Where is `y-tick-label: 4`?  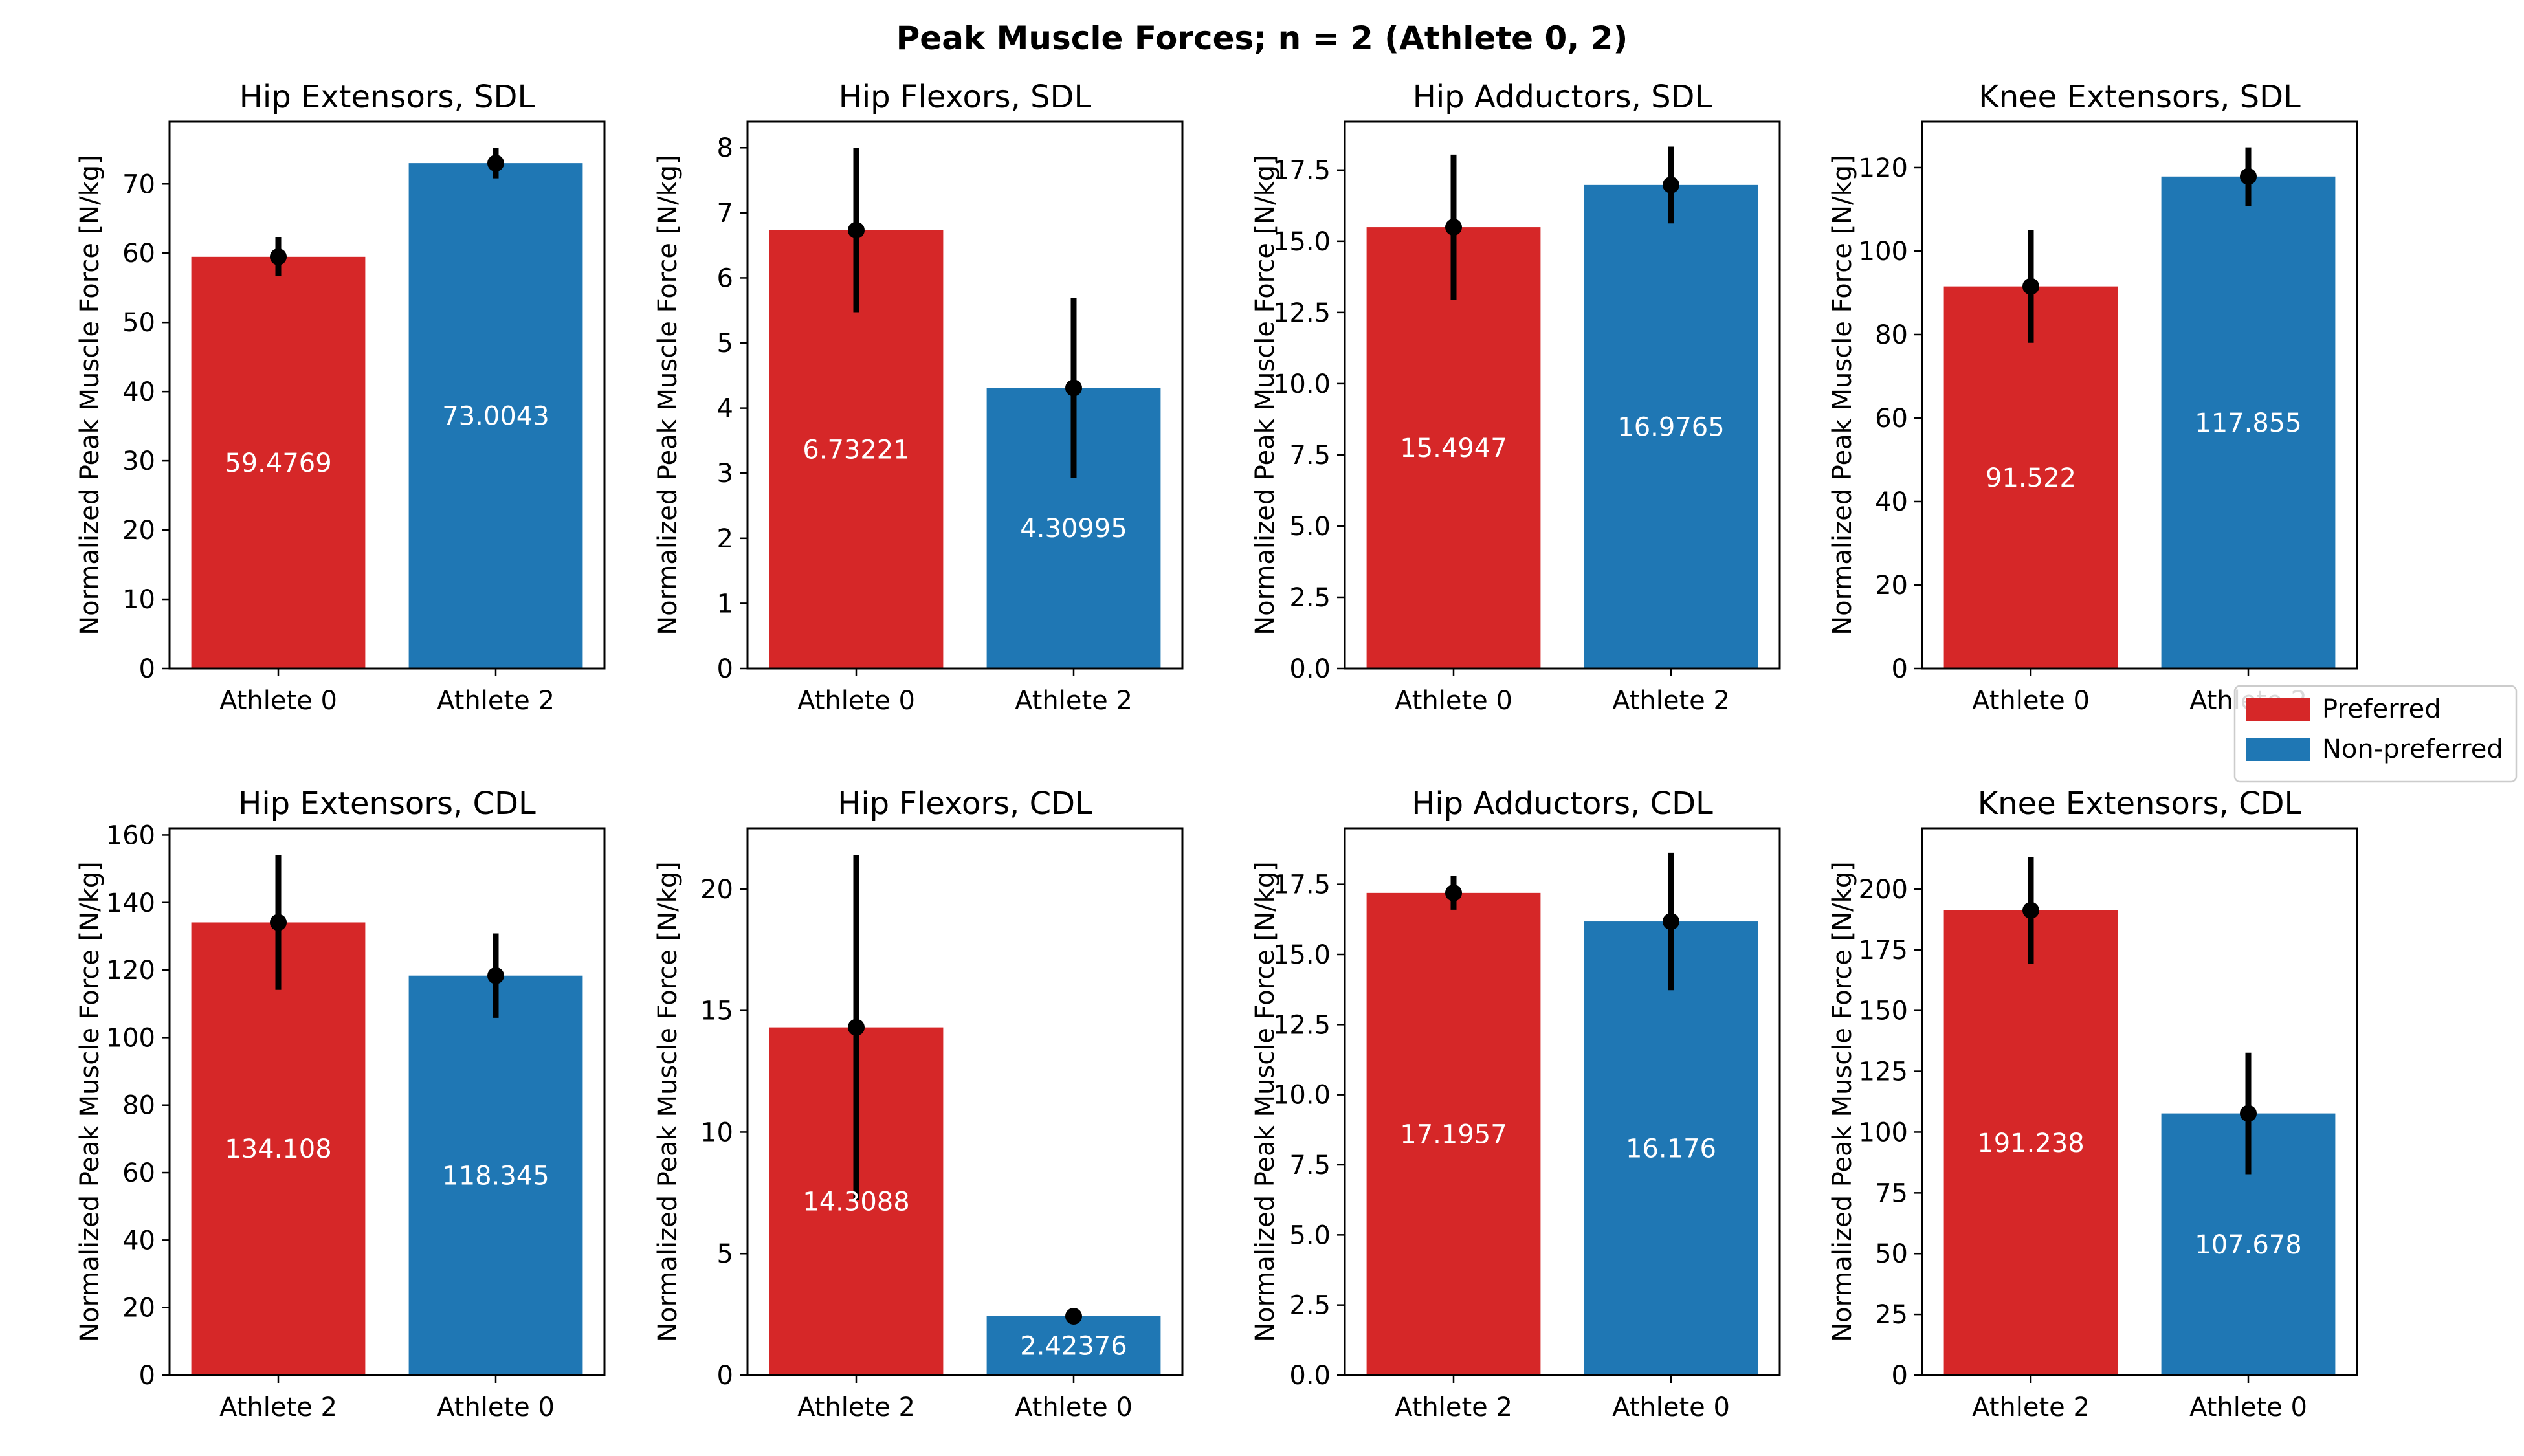 y-tick-label: 4 is located at coordinates (725, 409).